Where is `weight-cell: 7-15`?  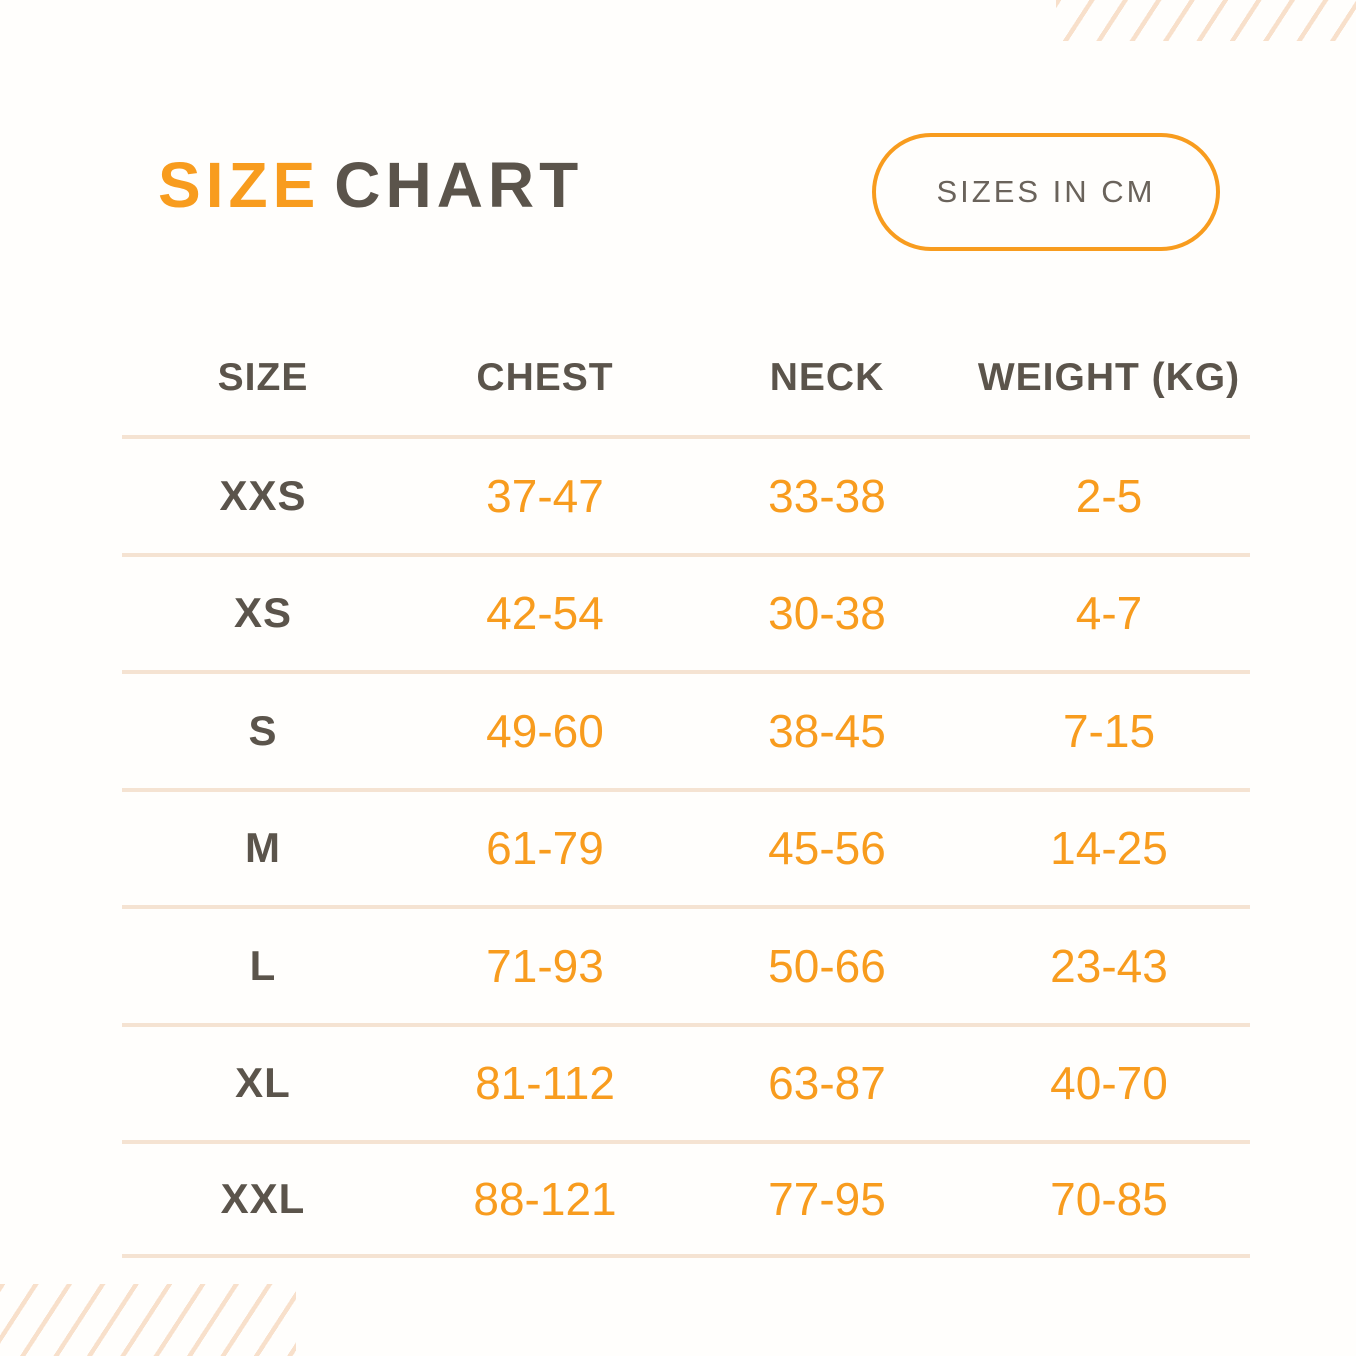 weight-cell: 7-15 is located at coordinates (1109, 730).